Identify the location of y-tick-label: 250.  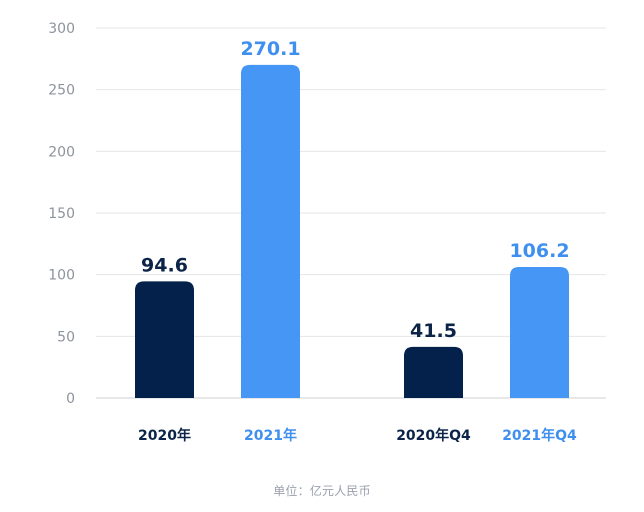
(61, 91).